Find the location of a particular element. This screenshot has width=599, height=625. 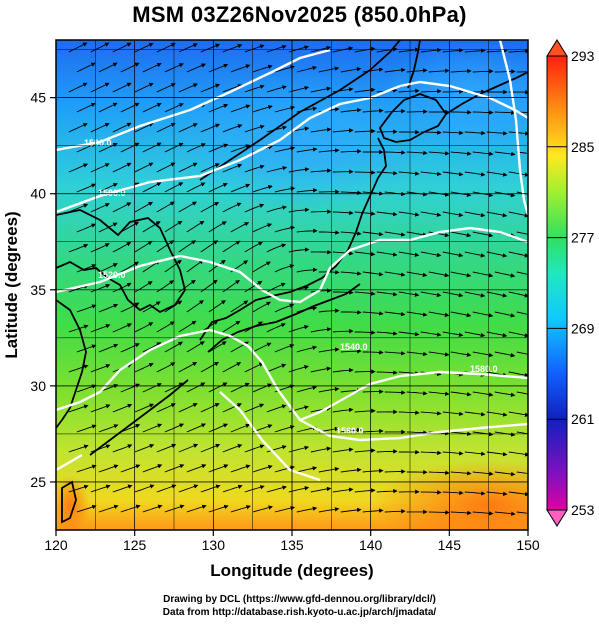

colorbar-bottom-arrow is located at coordinates (557, 518).